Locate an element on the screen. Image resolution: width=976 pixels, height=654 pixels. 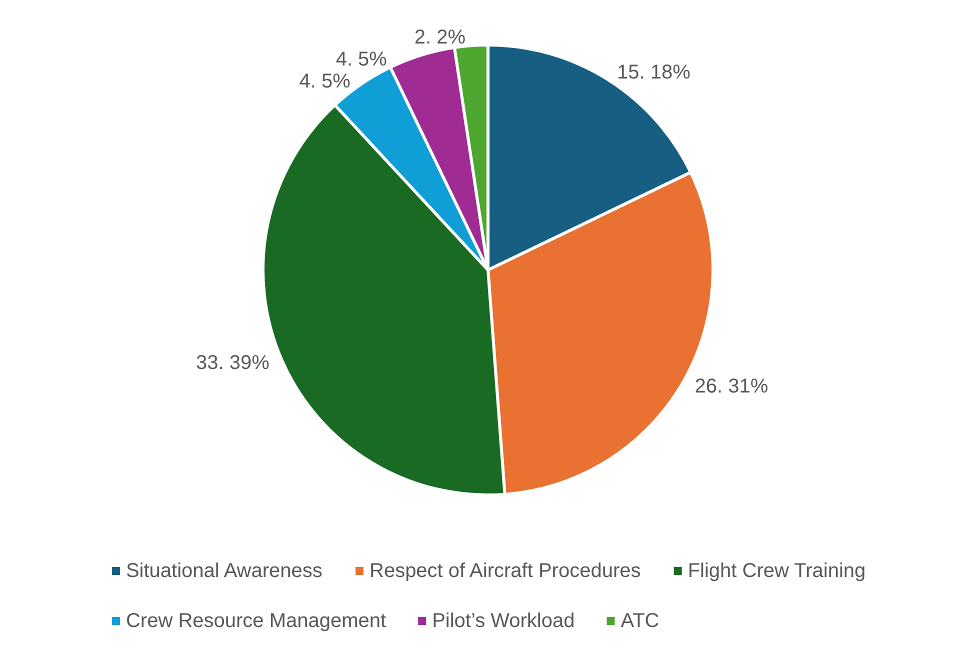
legend-label: Pilot’s Workload is located at coordinates (503, 621).